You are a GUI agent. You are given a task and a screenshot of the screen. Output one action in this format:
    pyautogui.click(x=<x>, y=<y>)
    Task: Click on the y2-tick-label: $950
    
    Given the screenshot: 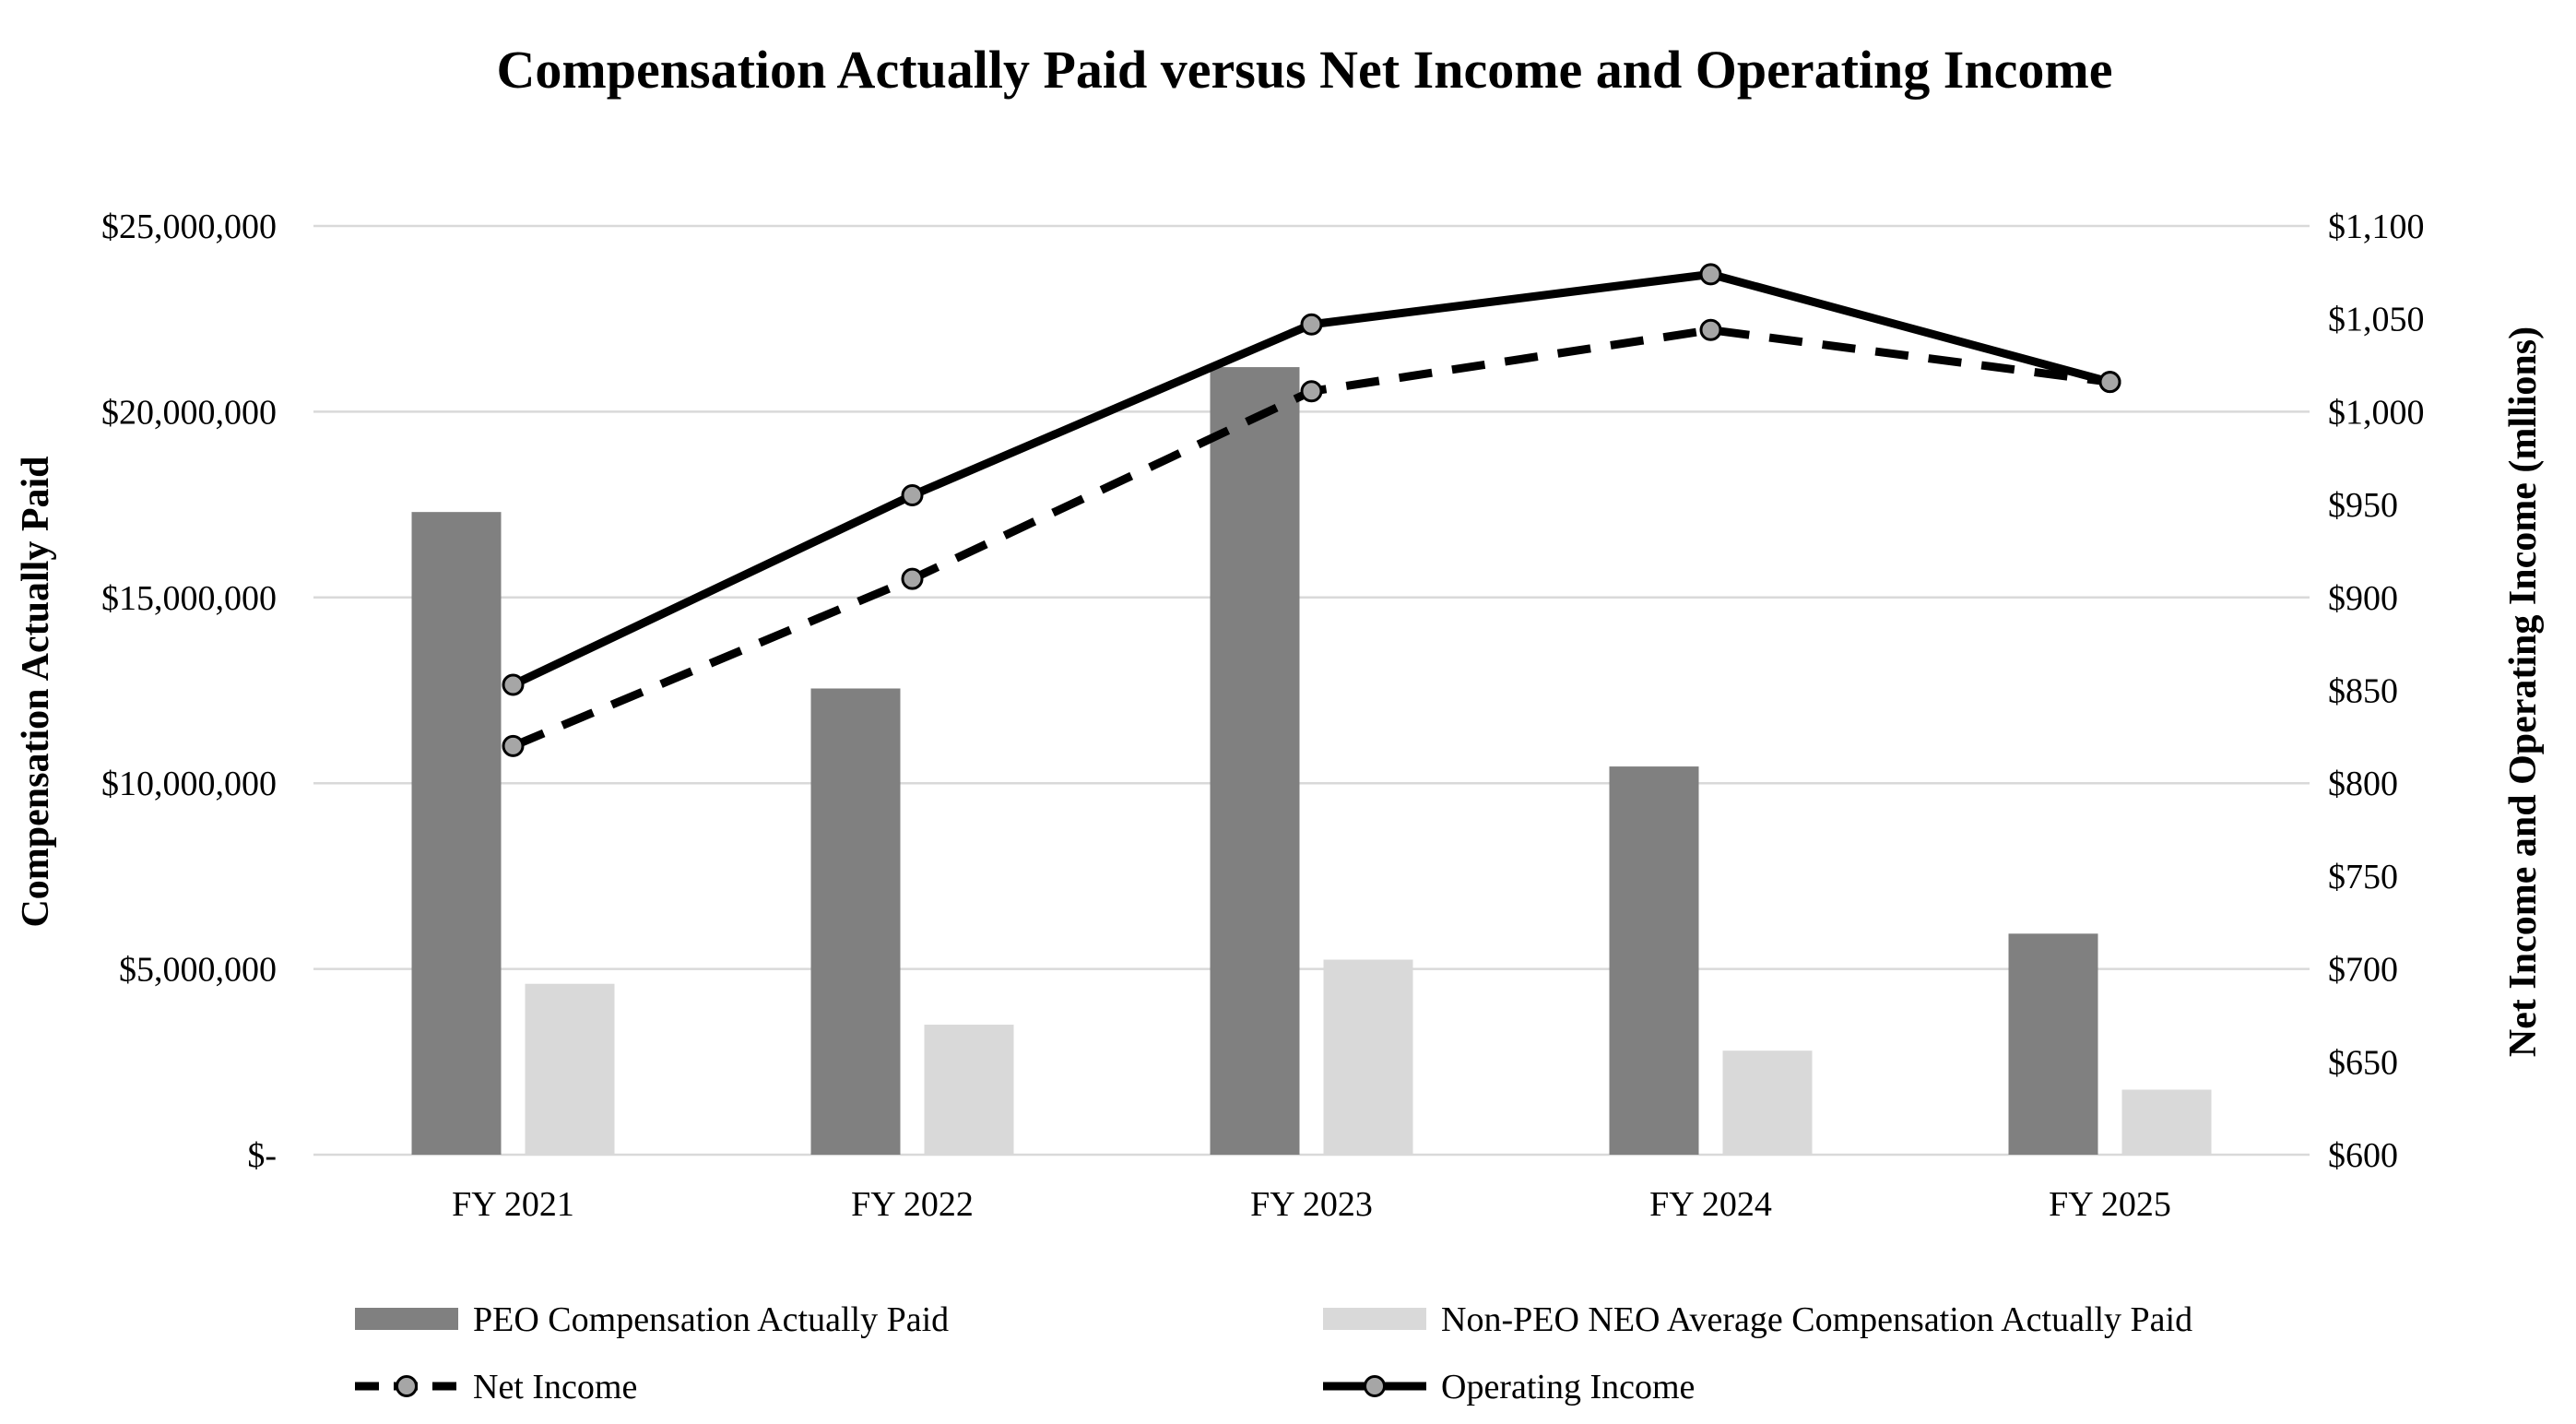 What is the action you would take?
    pyautogui.click(x=2363, y=505)
    